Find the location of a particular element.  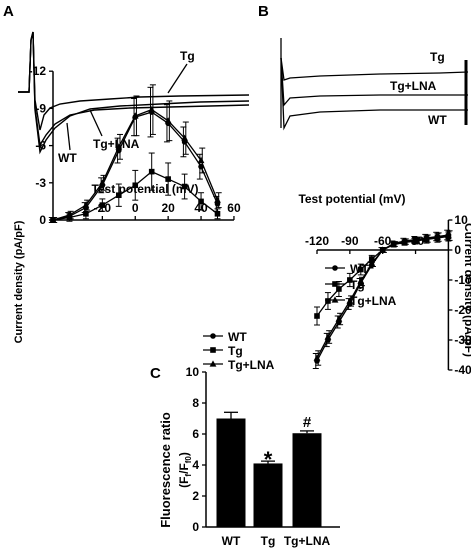

chart-a-legend-label: Tg is located at coordinates (235, 351).